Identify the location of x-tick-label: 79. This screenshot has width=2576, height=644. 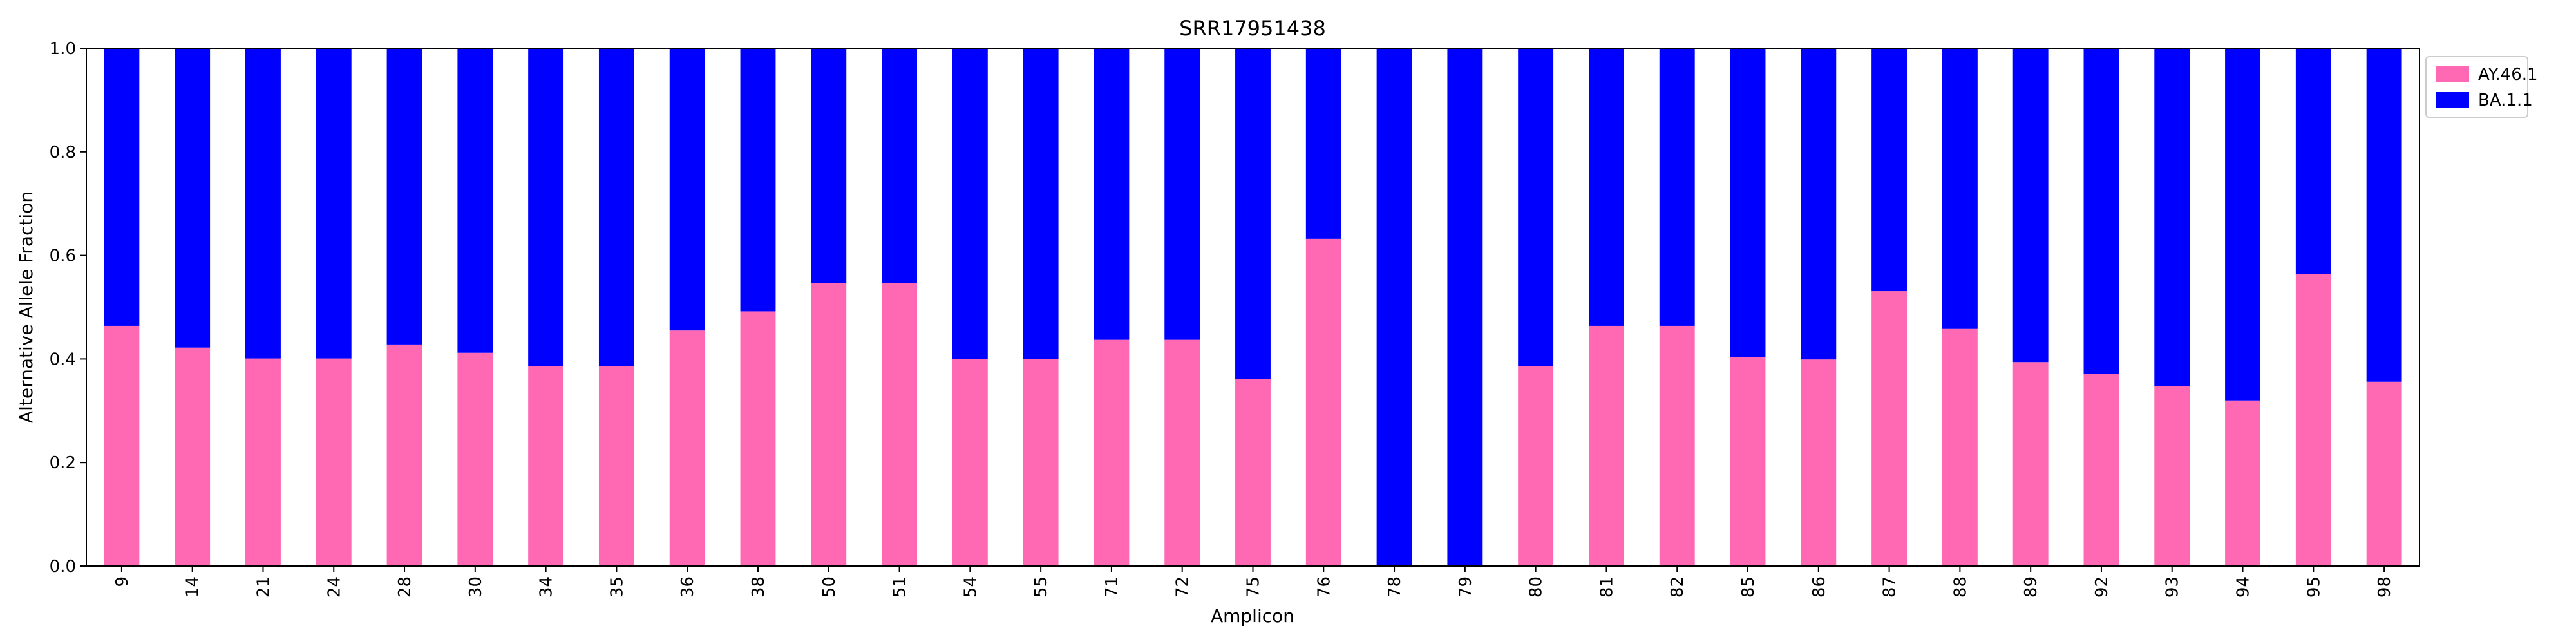
(1465, 587).